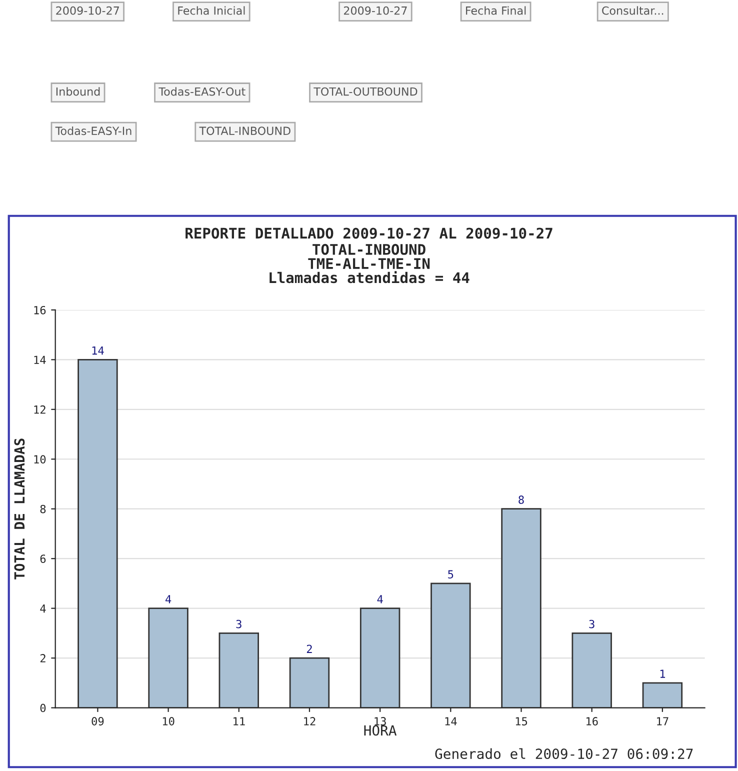 The image size is (738, 771). What do you see at coordinates (43, 708) in the screenshot?
I see `y-tick-label: 0` at bounding box center [43, 708].